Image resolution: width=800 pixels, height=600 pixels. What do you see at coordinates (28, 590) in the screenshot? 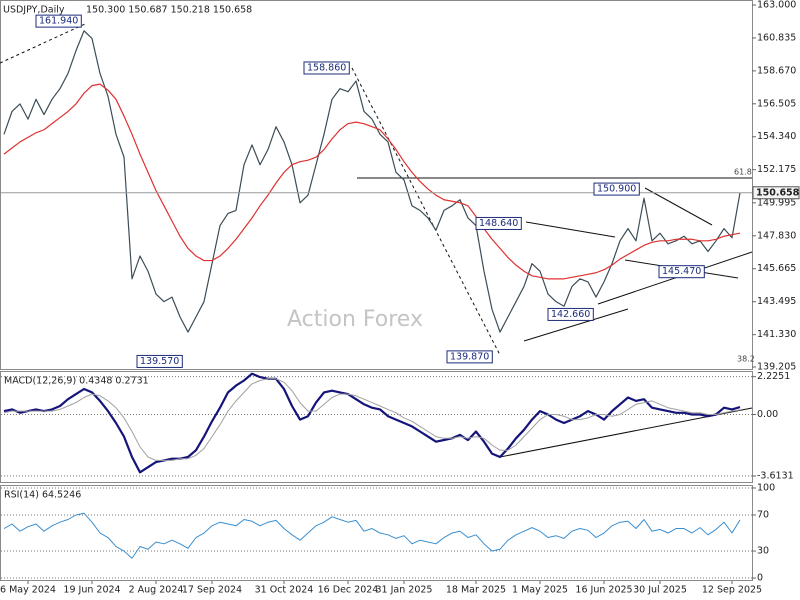
I see `x-tick-label: 6 May 2024` at bounding box center [28, 590].